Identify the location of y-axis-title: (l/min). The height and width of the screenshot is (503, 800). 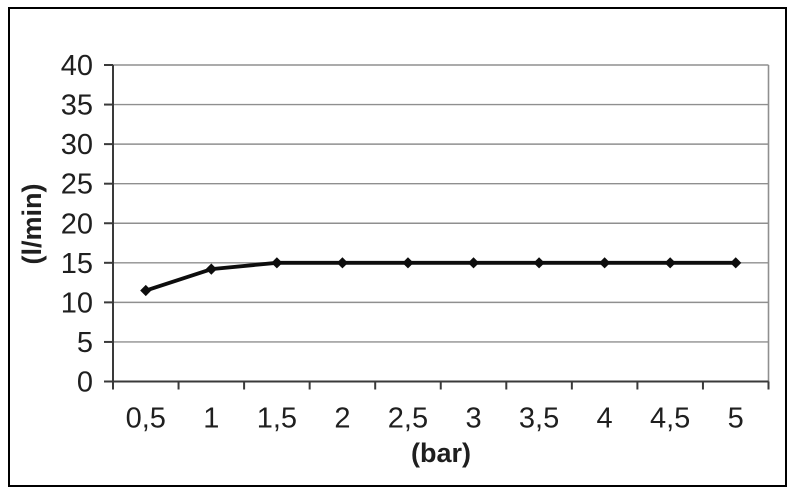
(32, 224).